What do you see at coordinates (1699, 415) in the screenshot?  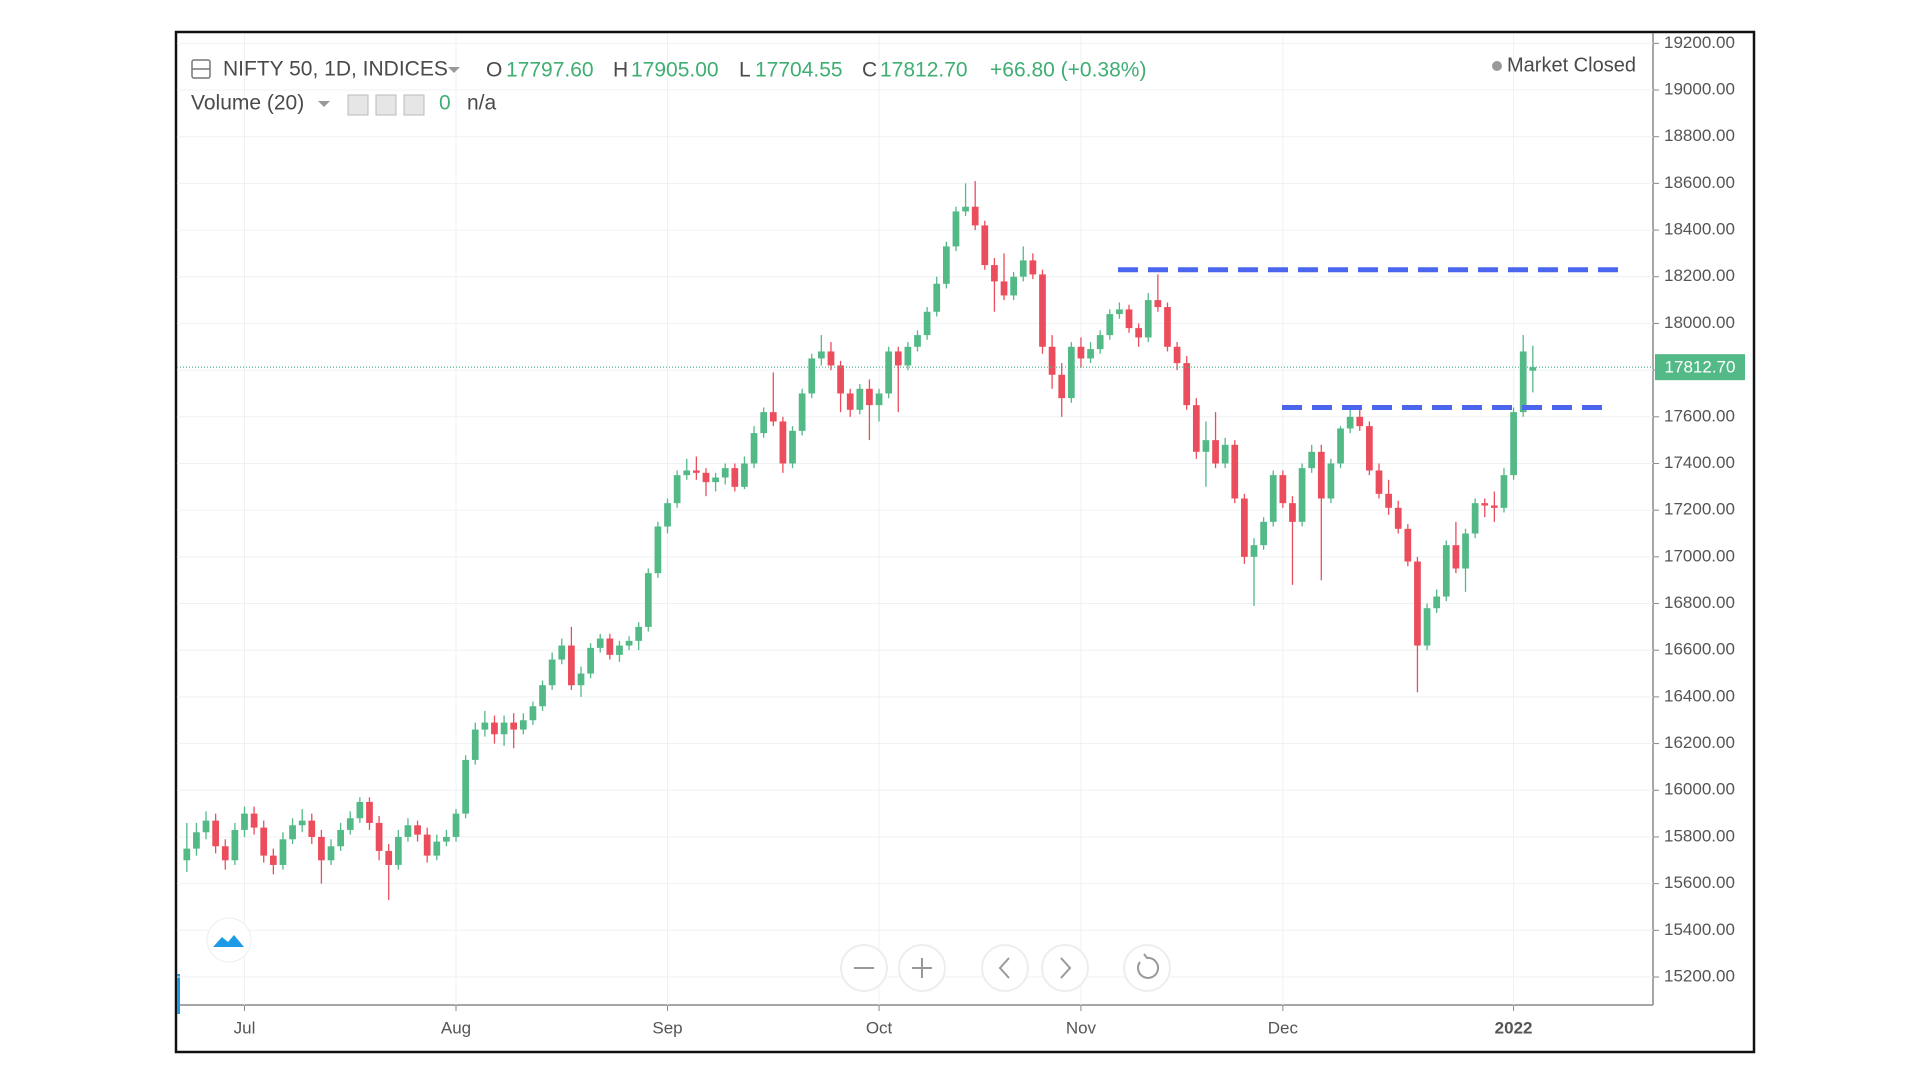 I see `y-tick-label: 17600.00` at bounding box center [1699, 415].